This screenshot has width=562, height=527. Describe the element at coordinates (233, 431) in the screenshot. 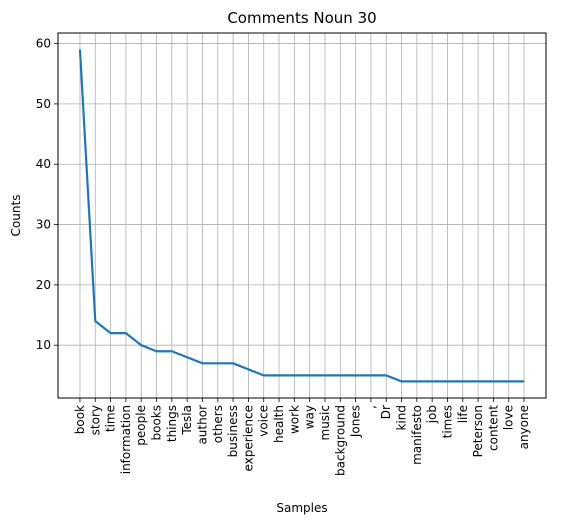

I see `x-tick-label: business` at that location.